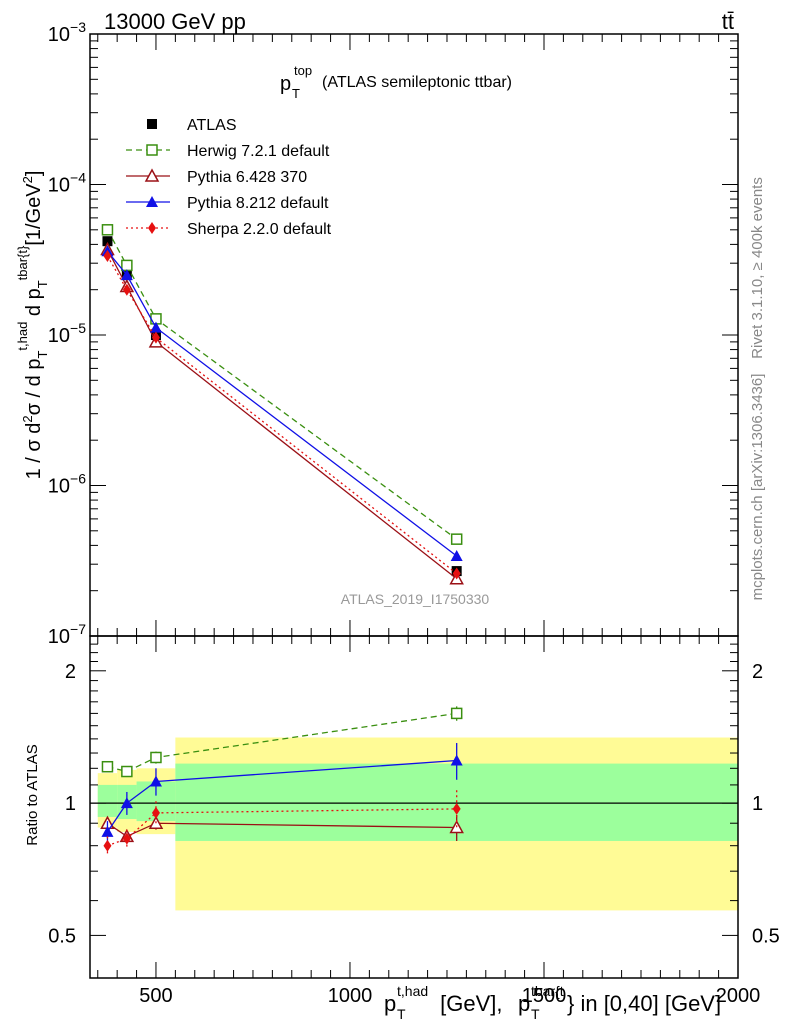  Describe the element at coordinates (296, 93) in the screenshot. I see `title-sub: T` at that location.